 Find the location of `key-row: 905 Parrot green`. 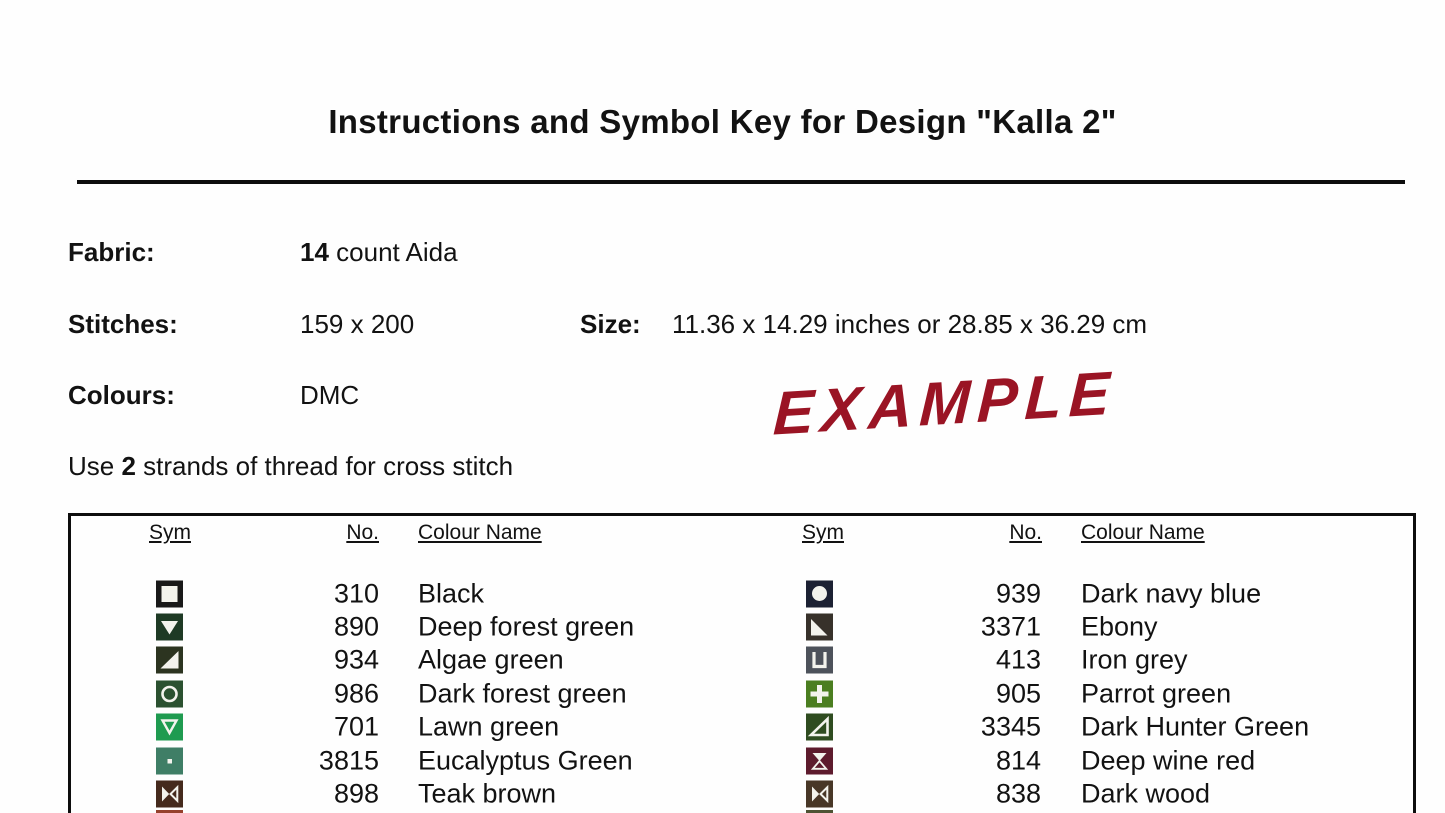

key-row: 905 Parrot green is located at coordinates (1073, 693).